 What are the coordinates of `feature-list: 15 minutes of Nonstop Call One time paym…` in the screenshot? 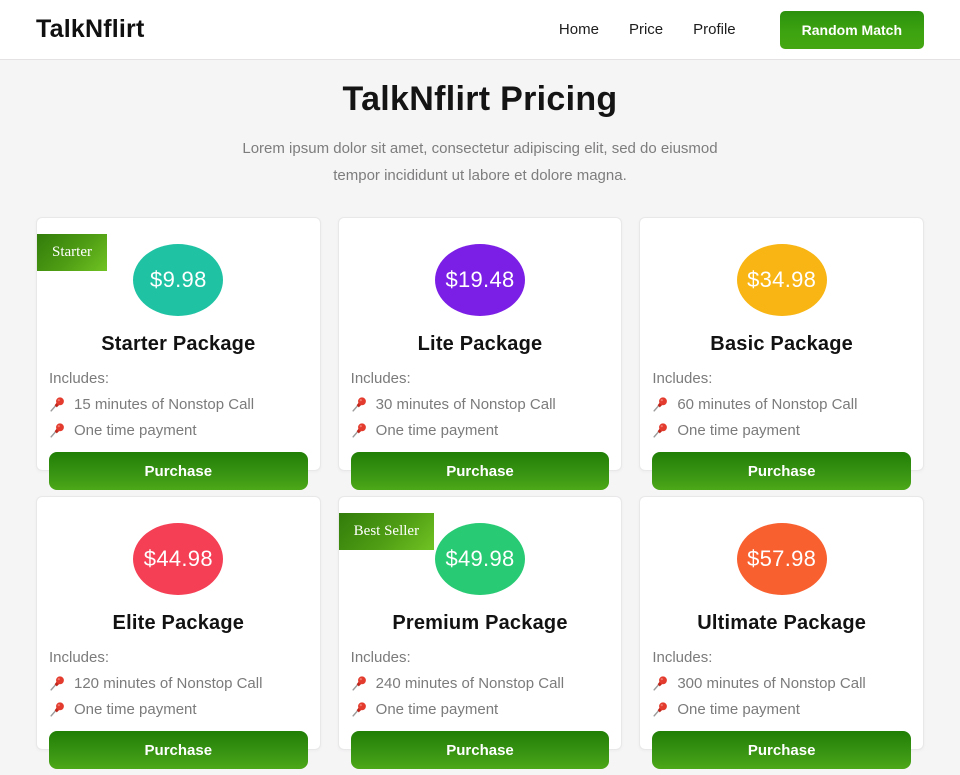 It's located at (178, 417).